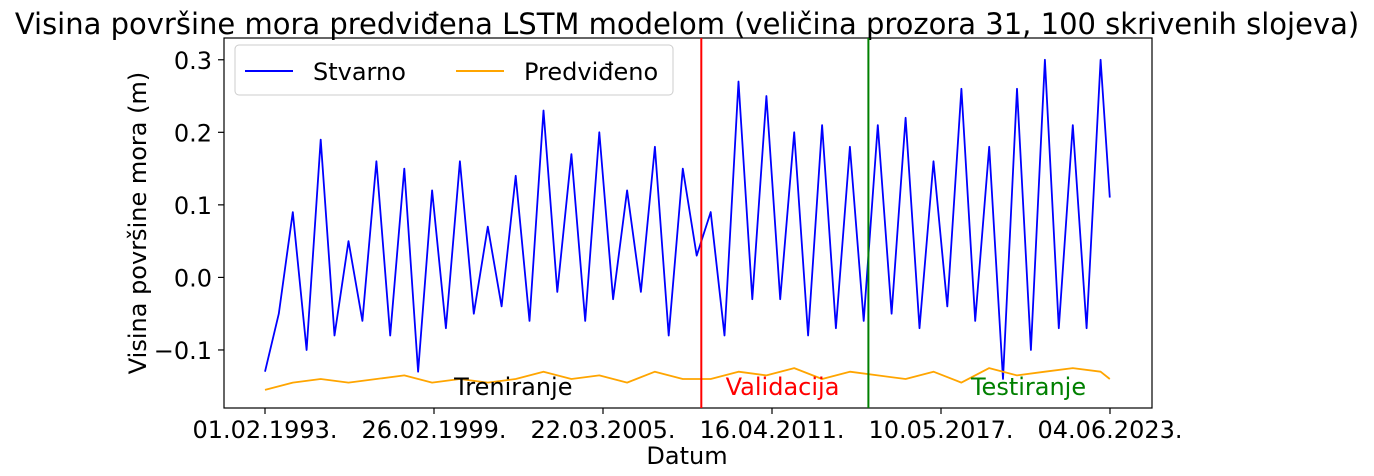 The image size is (1374, 476). Describe the element at coordinates (454, 70) in the screenshot. I see `legend: Stvarno Predviđeno` at that location.